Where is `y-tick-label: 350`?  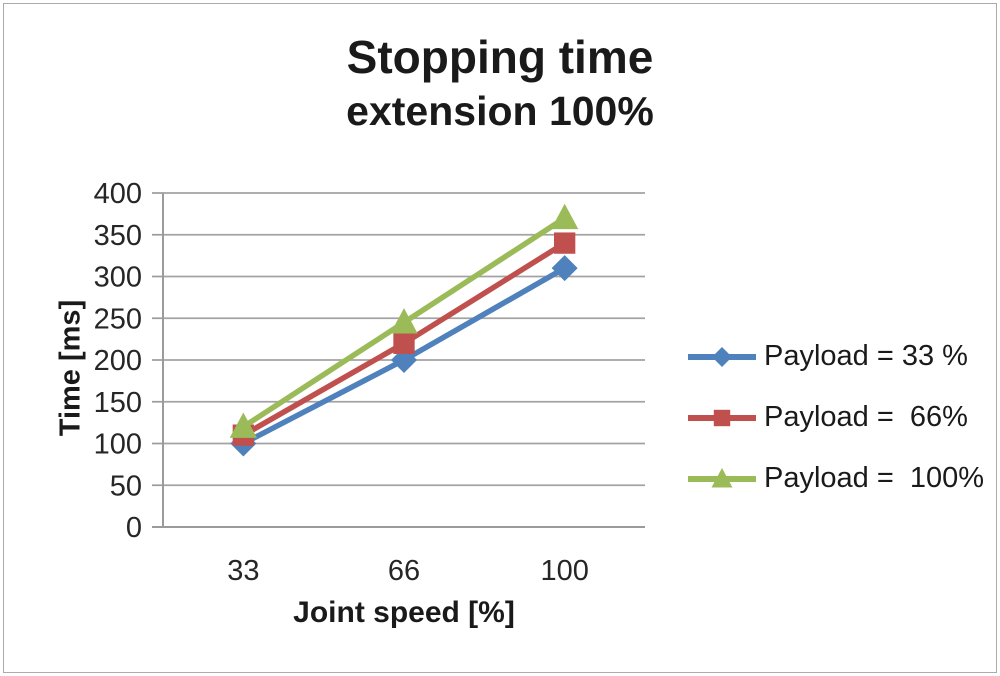
y-tick-label: 350 is located at coordinates (118, 236).